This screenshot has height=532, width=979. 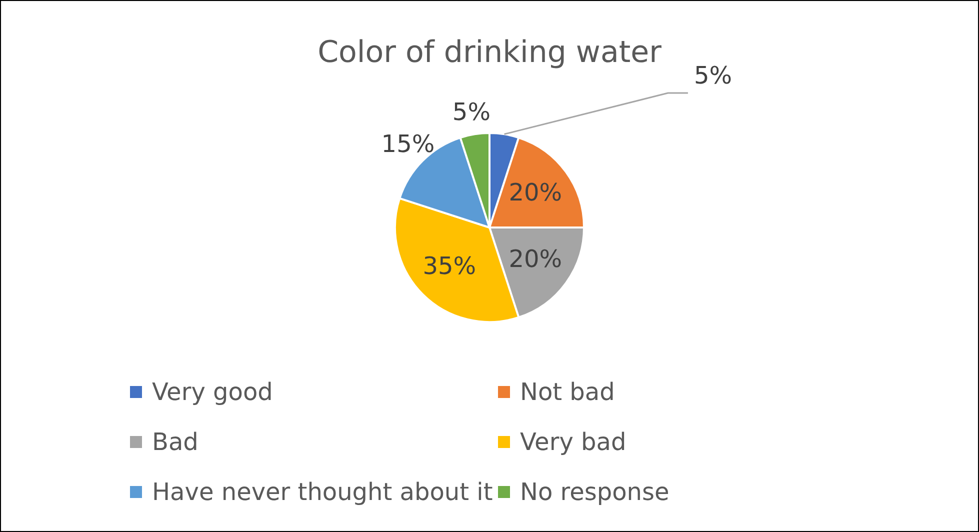 I want to click on data-label: 35%, so click(x=449, y=266).